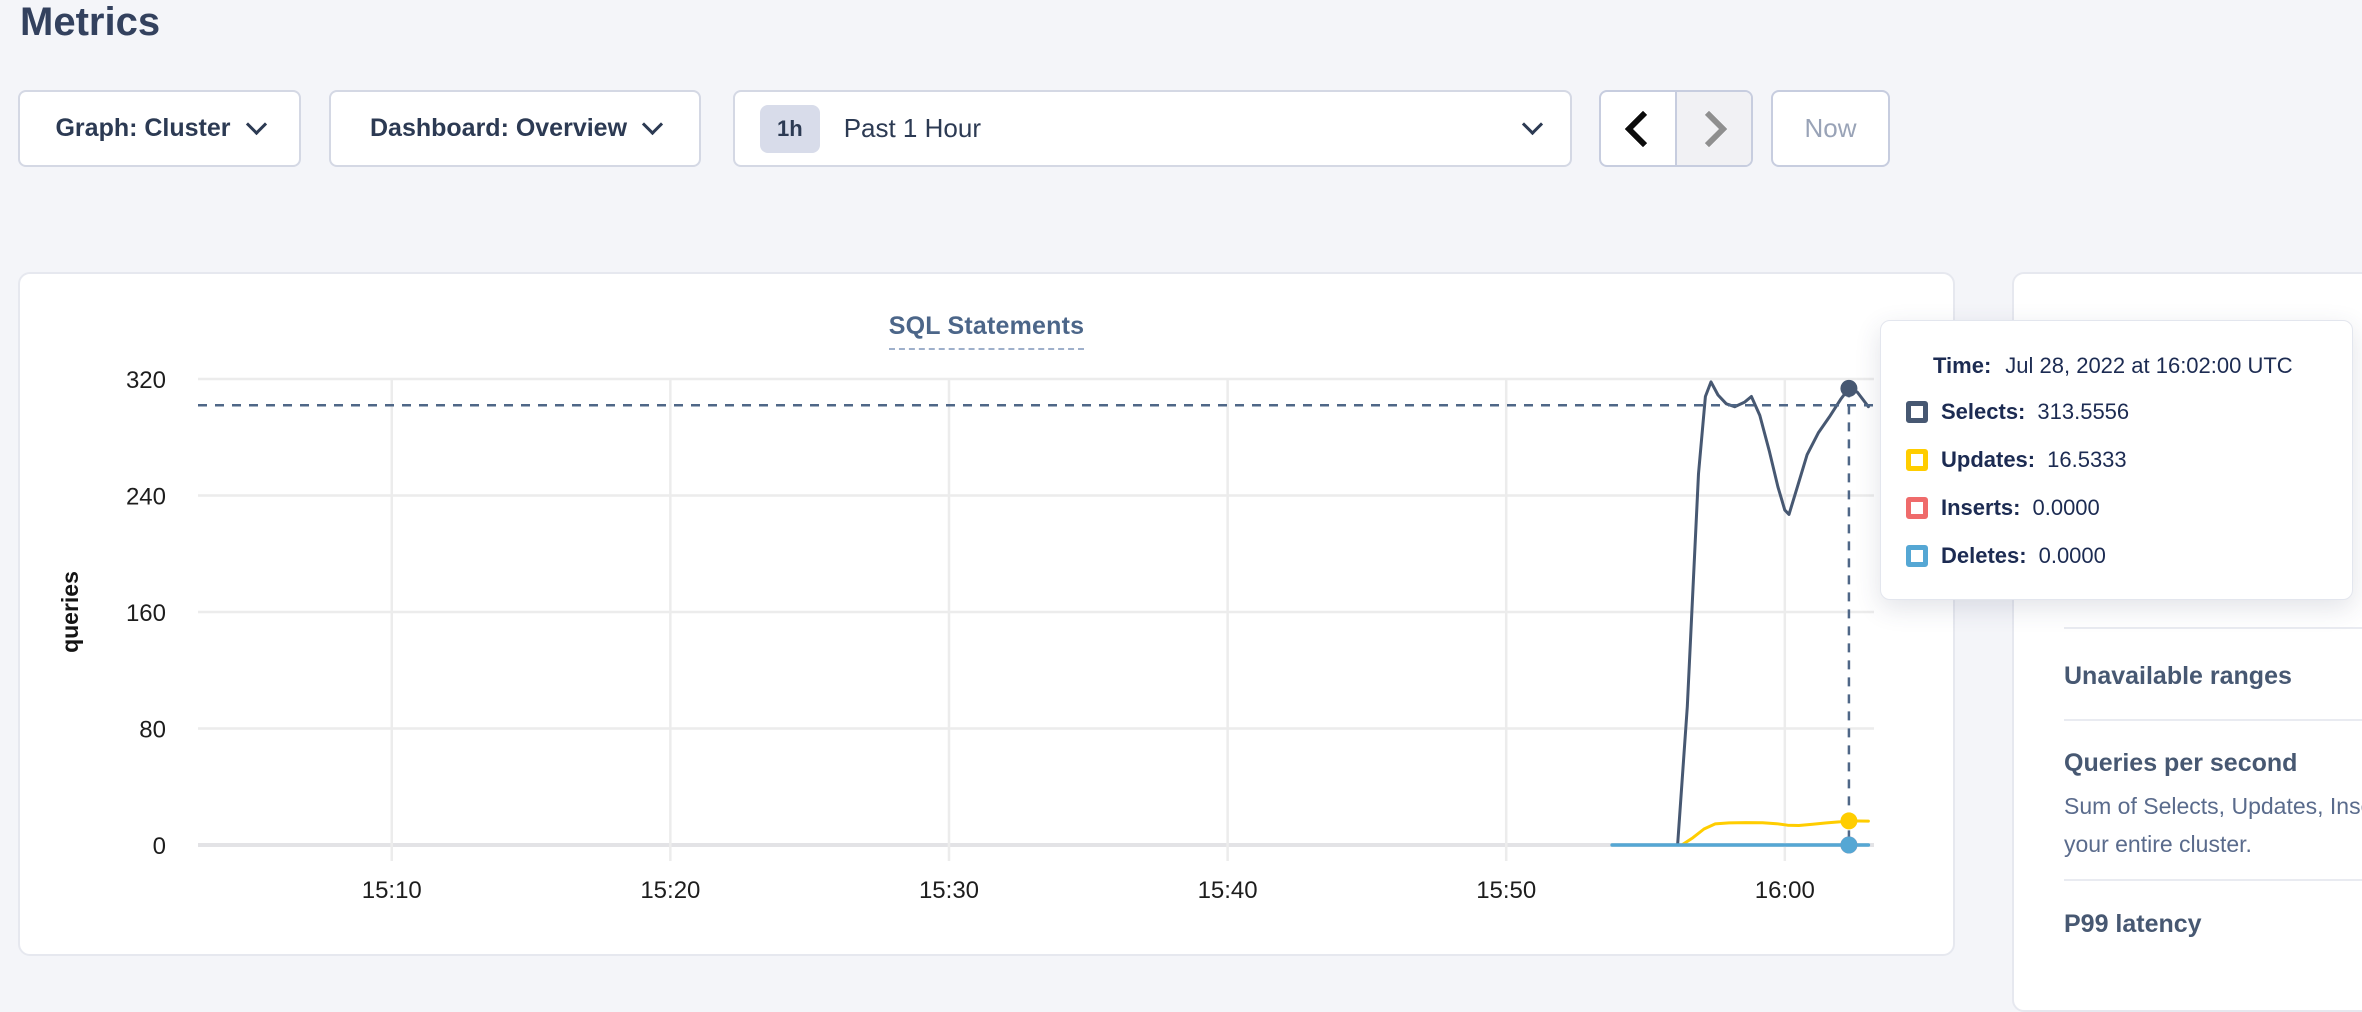 This screenshot has height=1012, width=2362. What do you see at coordinates (1962, 365) in the screenshot?
I see `tooltip-time-label: Time:` at bounding box center [1962, 365].